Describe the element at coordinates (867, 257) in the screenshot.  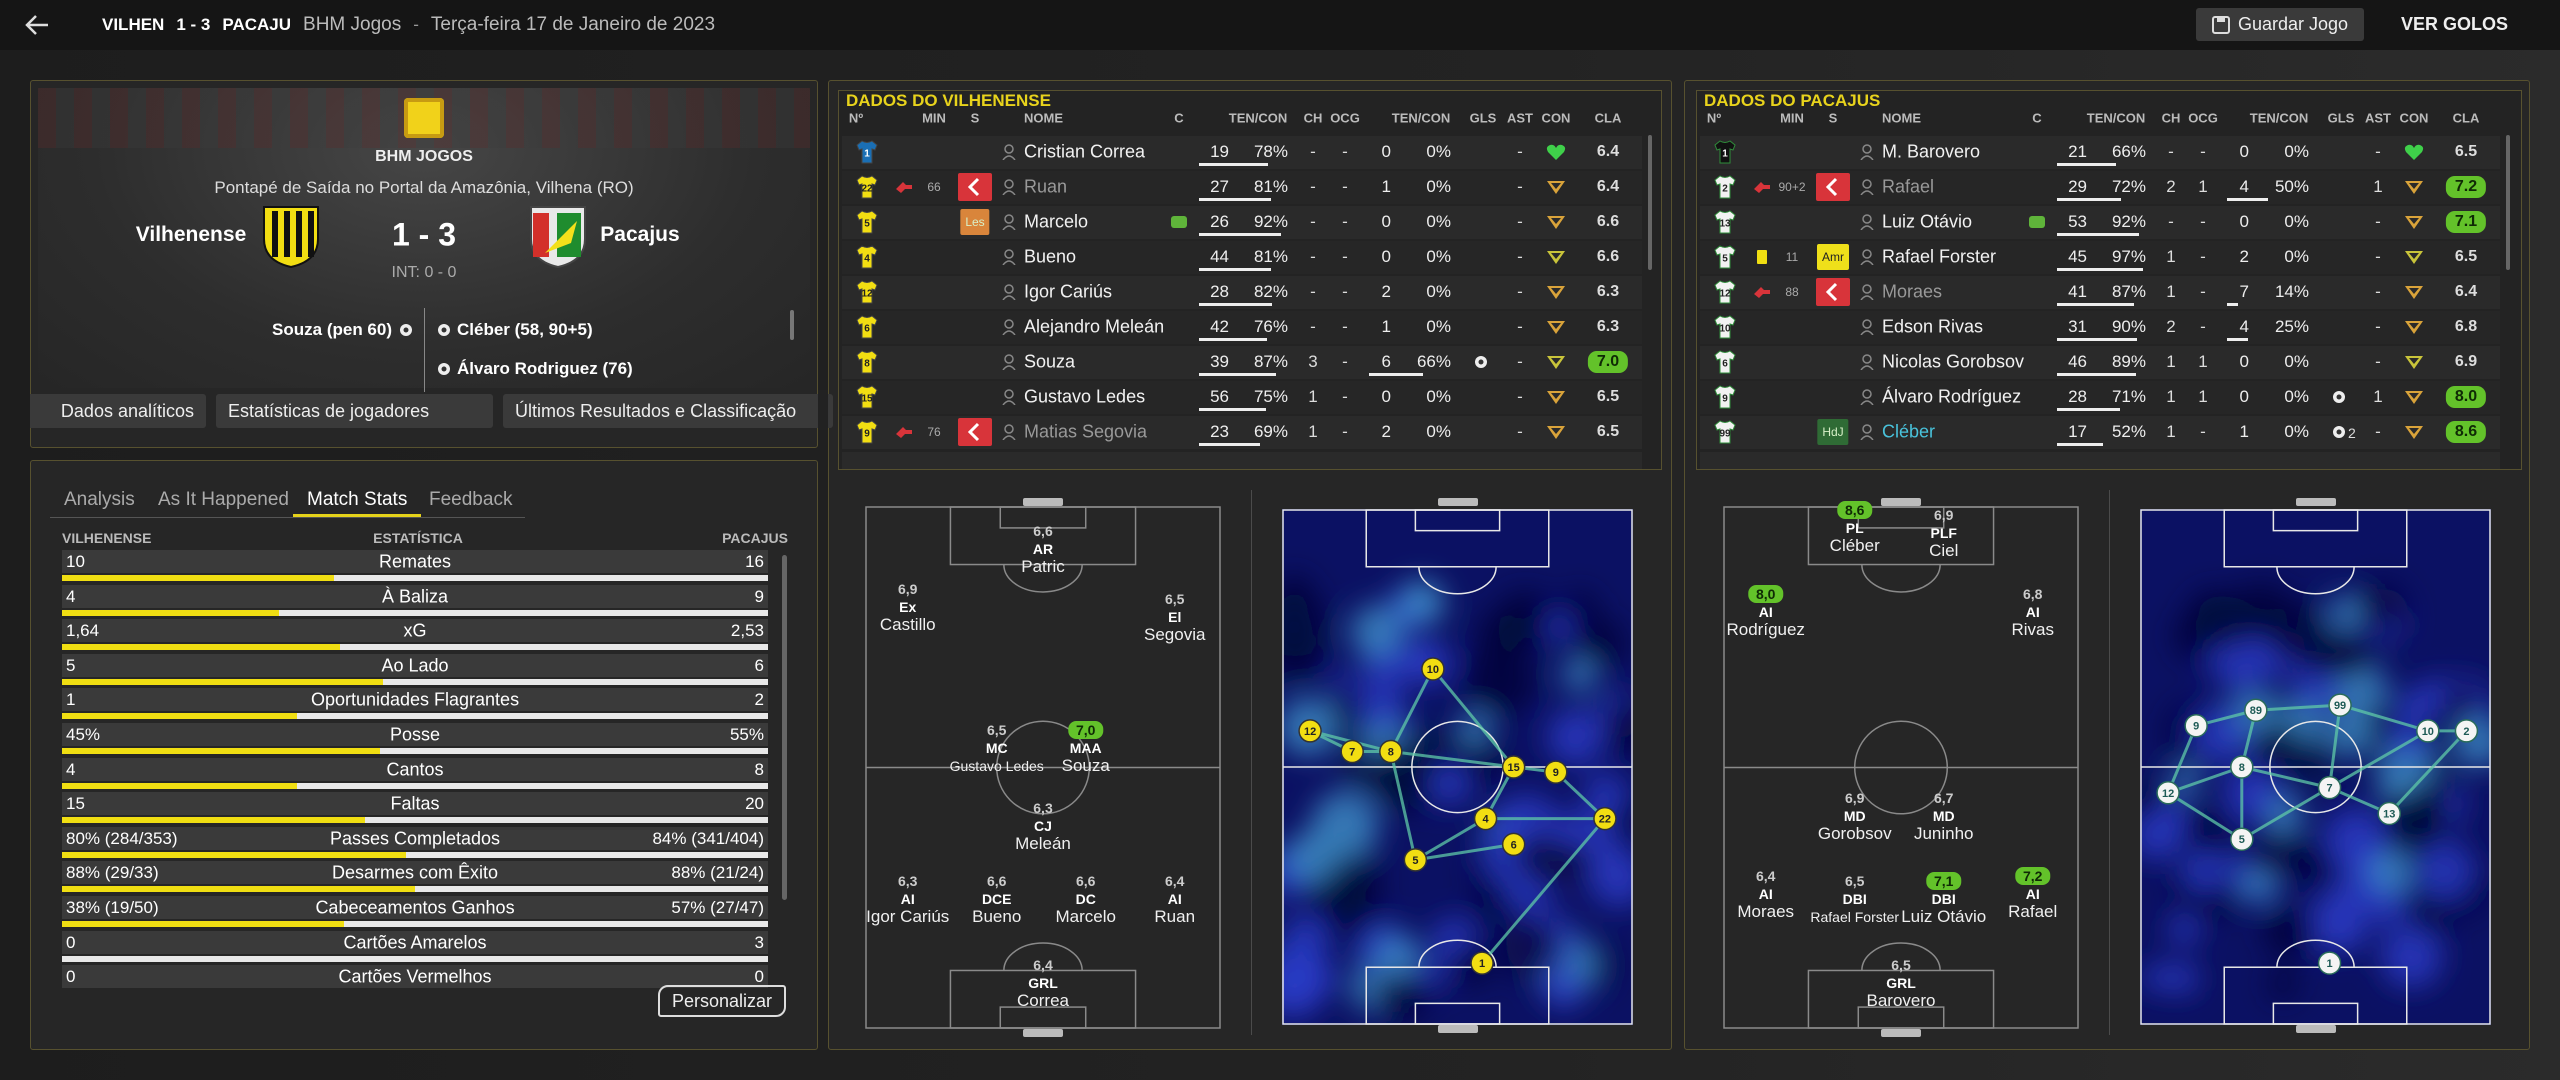
I see `player-shirt` at that location.